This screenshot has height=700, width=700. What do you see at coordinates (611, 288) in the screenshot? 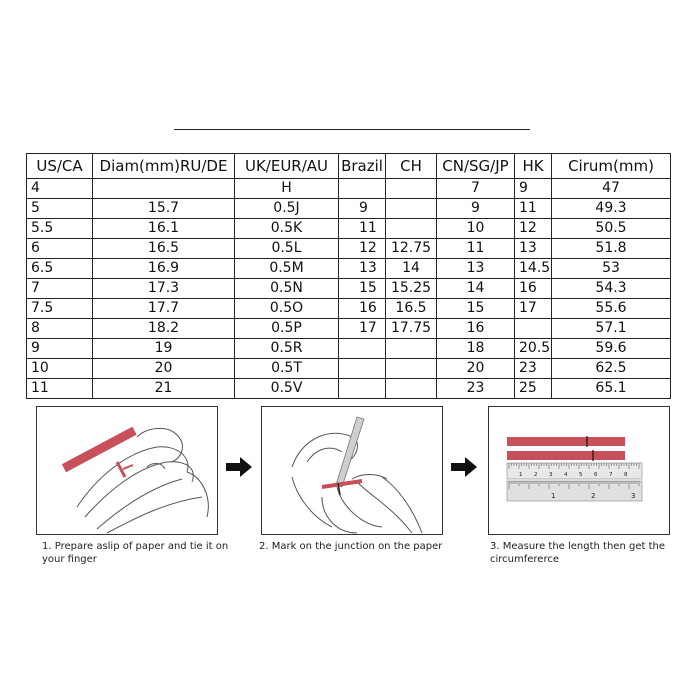
I see `table-cell: 54.3` at bounding box center [611, 288].